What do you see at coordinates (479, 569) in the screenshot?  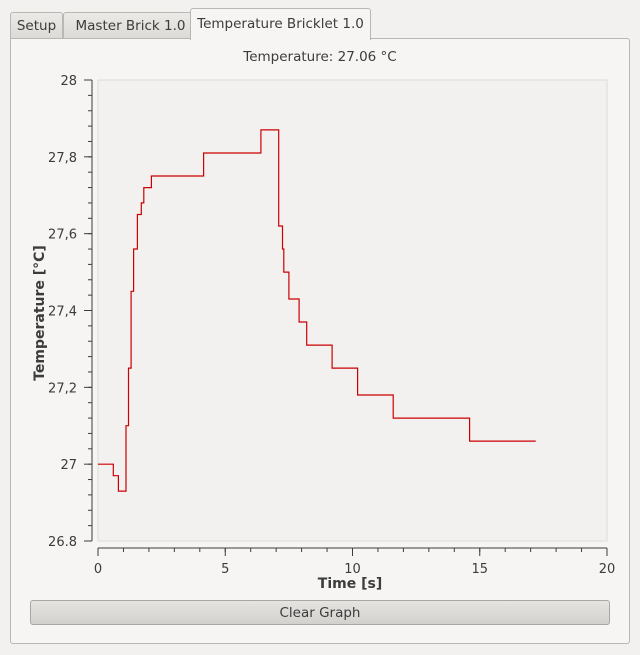 I see `x-tick-label: 15` at bounding box center [479, 569].